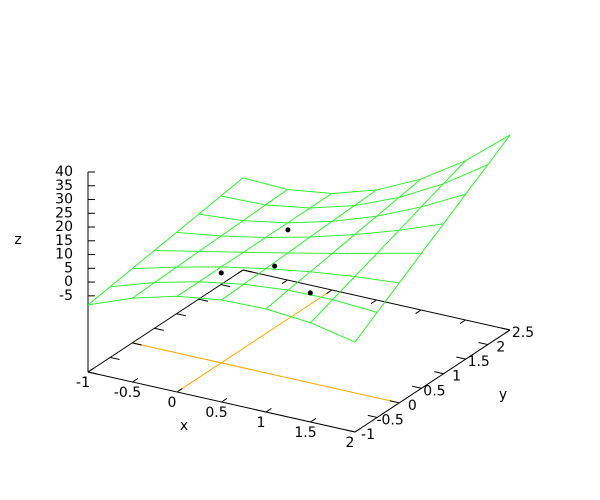 This screenshot has width=600, height=500. What do you see at coordinates (412, 406) in the screenshot?
I see `y-tick-label: 0` at bounding box center [412, 406].